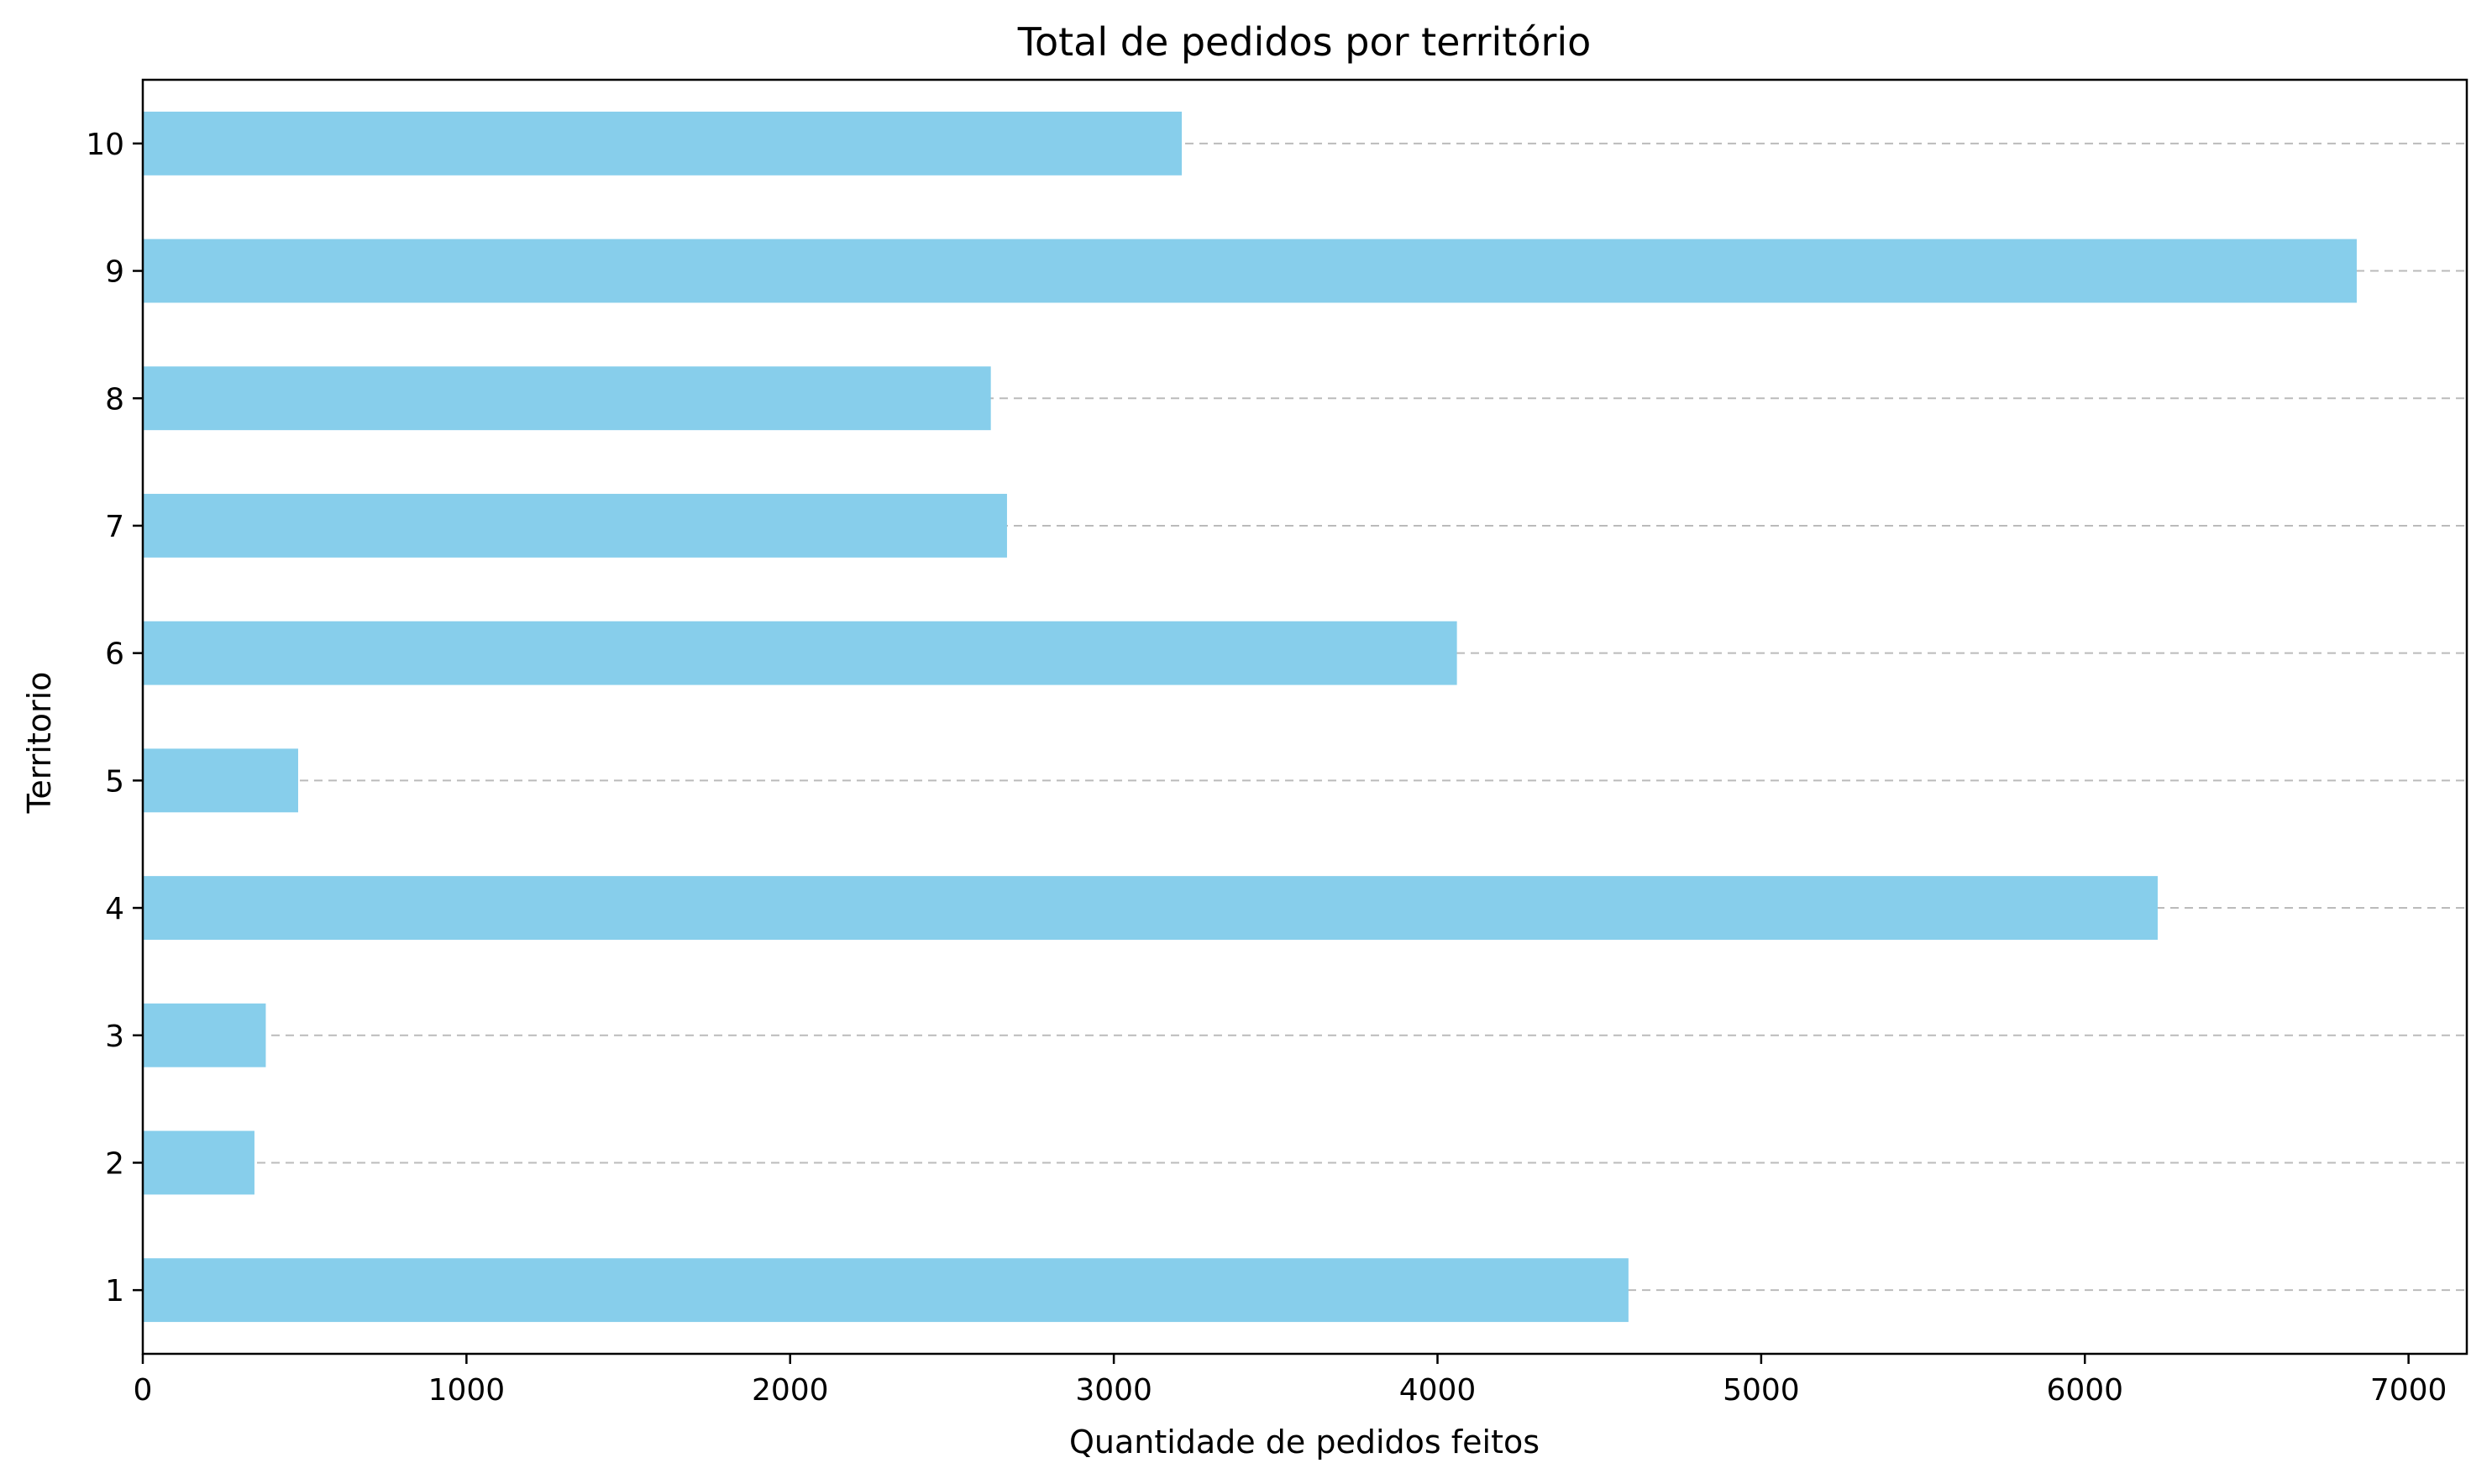 This screenshot has width=2492, height=1484. What do you see at coordinates (115, 718) in the screenshot?
I see `y-axis-ticks: 1 2 3 4 5 6 7 8 9 10` at bounding box center [115, 718].